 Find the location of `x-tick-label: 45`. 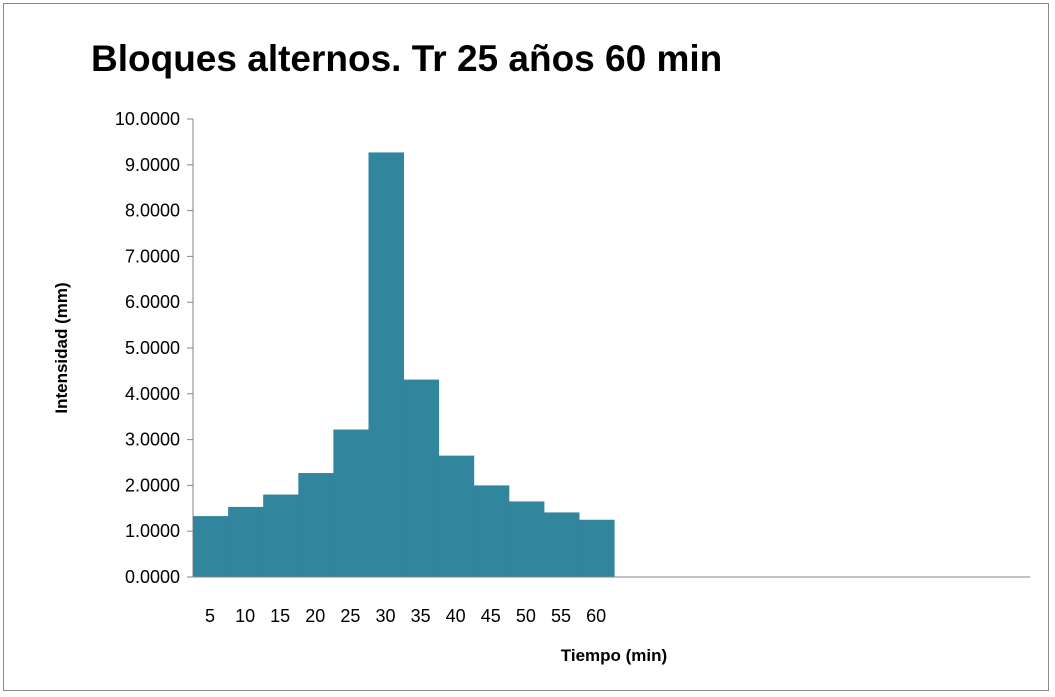

x-tick-label: 45 is located at coordinates (491, 616).